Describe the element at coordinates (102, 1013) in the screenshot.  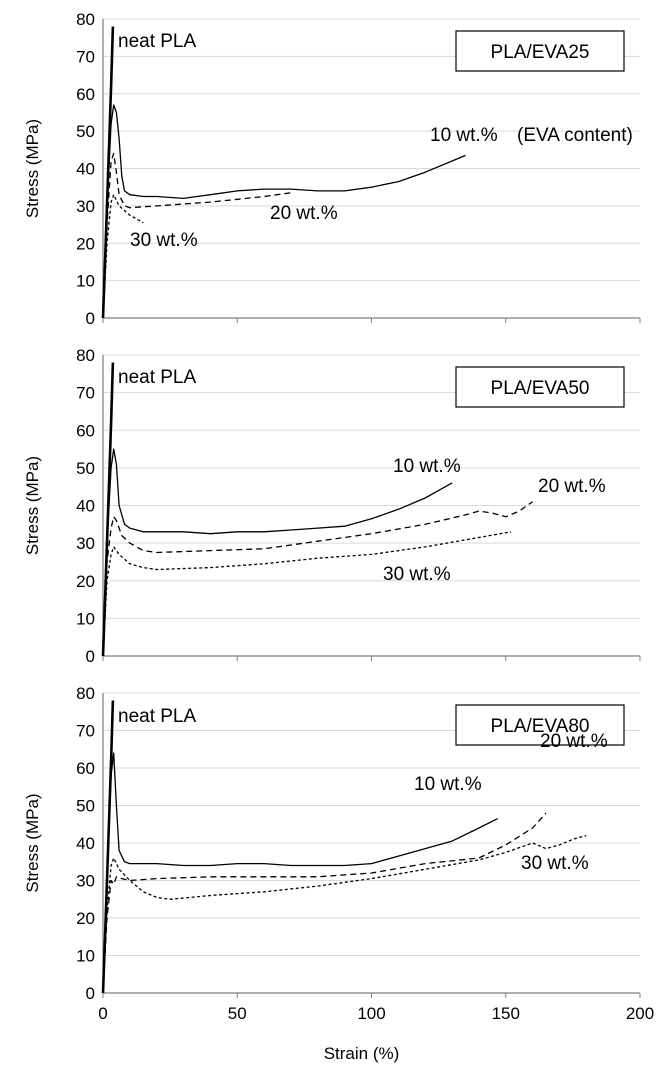
I see `x-tick-label: 0` at that location.